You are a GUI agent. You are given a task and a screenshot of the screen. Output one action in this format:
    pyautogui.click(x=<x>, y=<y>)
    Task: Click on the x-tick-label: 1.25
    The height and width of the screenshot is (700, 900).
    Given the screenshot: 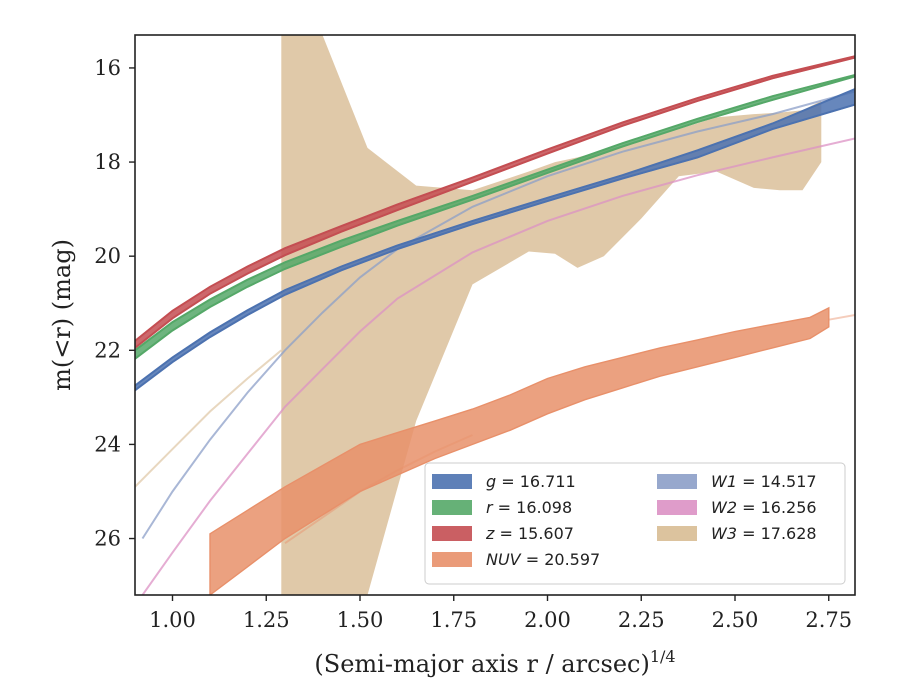 What is the action you would take?
    pyautogui.click(x=266, y=620)
    